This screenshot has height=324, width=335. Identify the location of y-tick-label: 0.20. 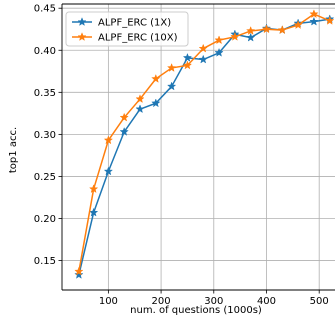
(45, 219).